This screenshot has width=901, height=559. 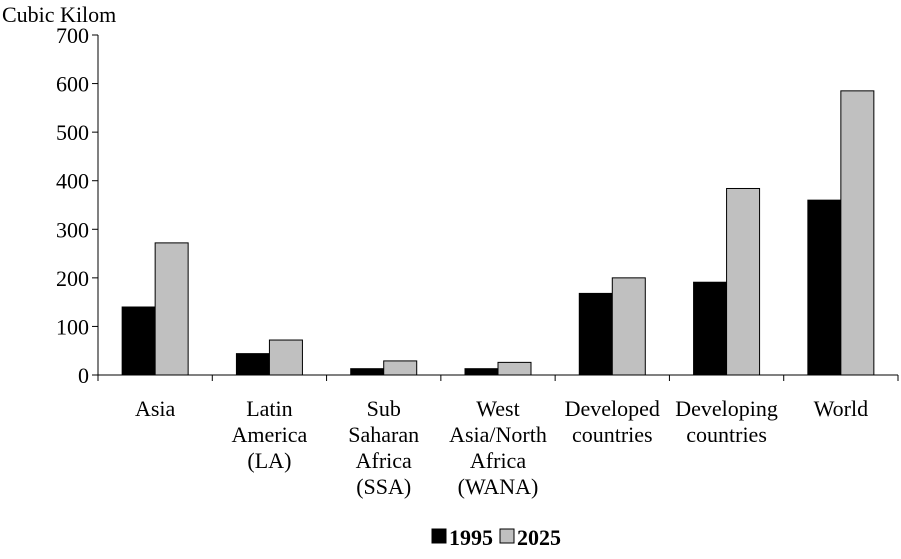 I want to click on y-tick-label: 0, so click(x=83, y=375).